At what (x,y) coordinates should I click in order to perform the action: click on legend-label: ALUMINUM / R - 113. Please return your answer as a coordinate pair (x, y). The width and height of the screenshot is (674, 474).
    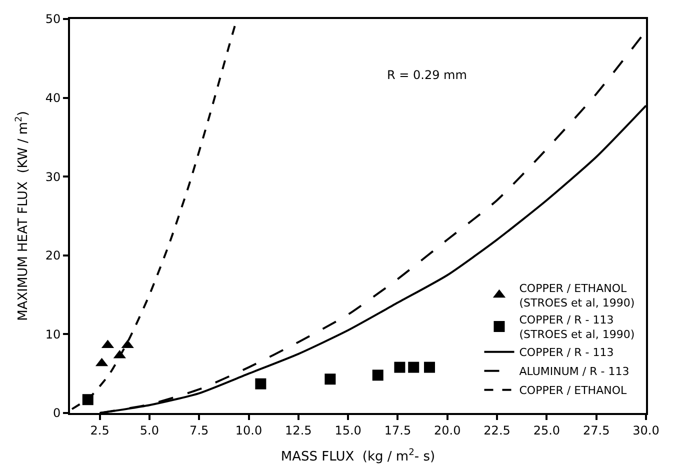
    Looking at the image, I should click on (574, 371).